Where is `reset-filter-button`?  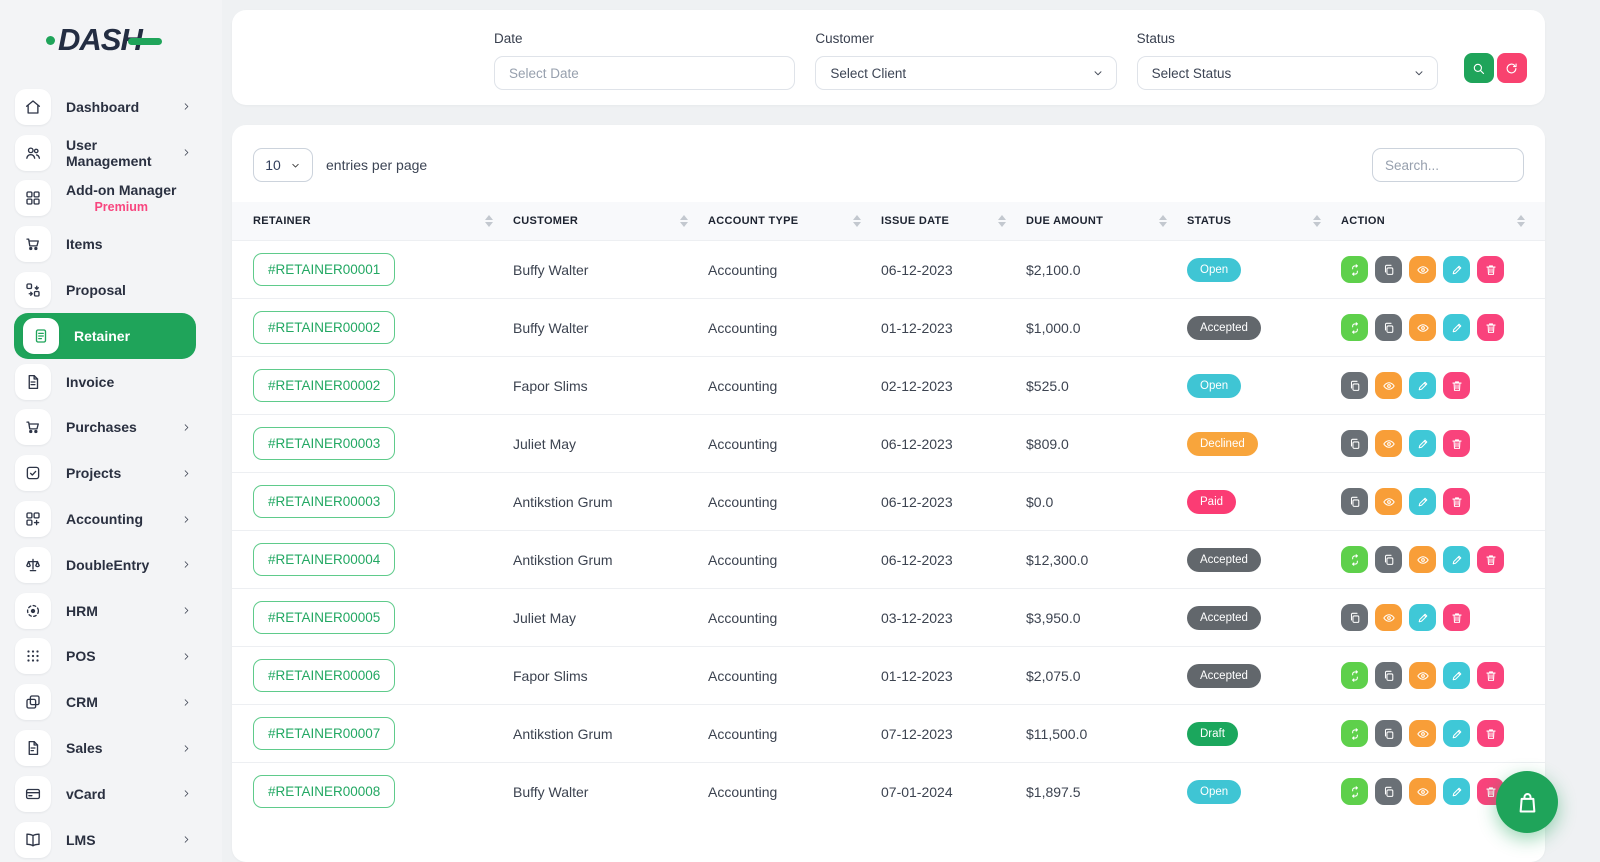
reset-filter-button is located at coordinates (1511, 68).